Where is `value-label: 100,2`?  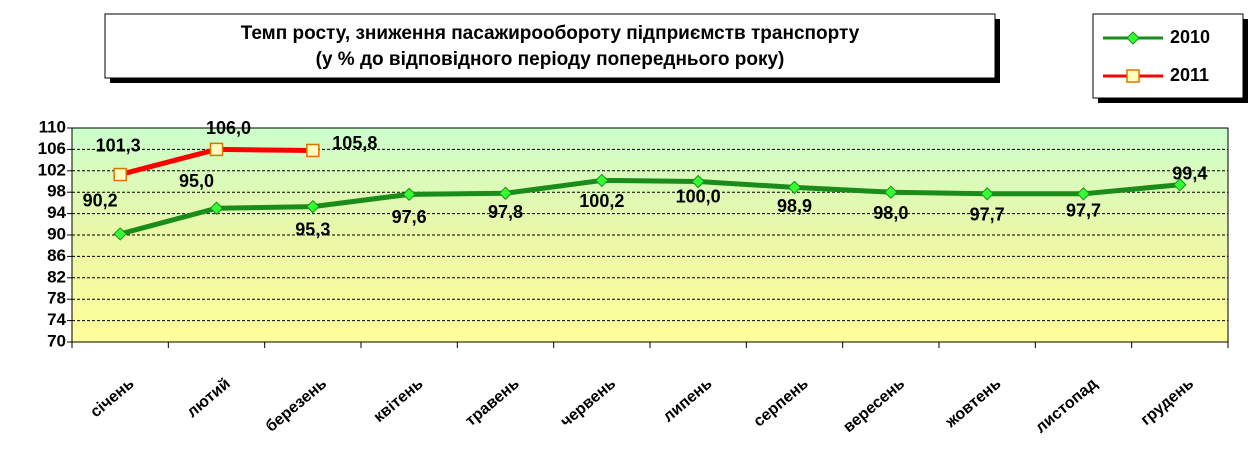
value-label: 100,2 is located at coordinates (601, 201).